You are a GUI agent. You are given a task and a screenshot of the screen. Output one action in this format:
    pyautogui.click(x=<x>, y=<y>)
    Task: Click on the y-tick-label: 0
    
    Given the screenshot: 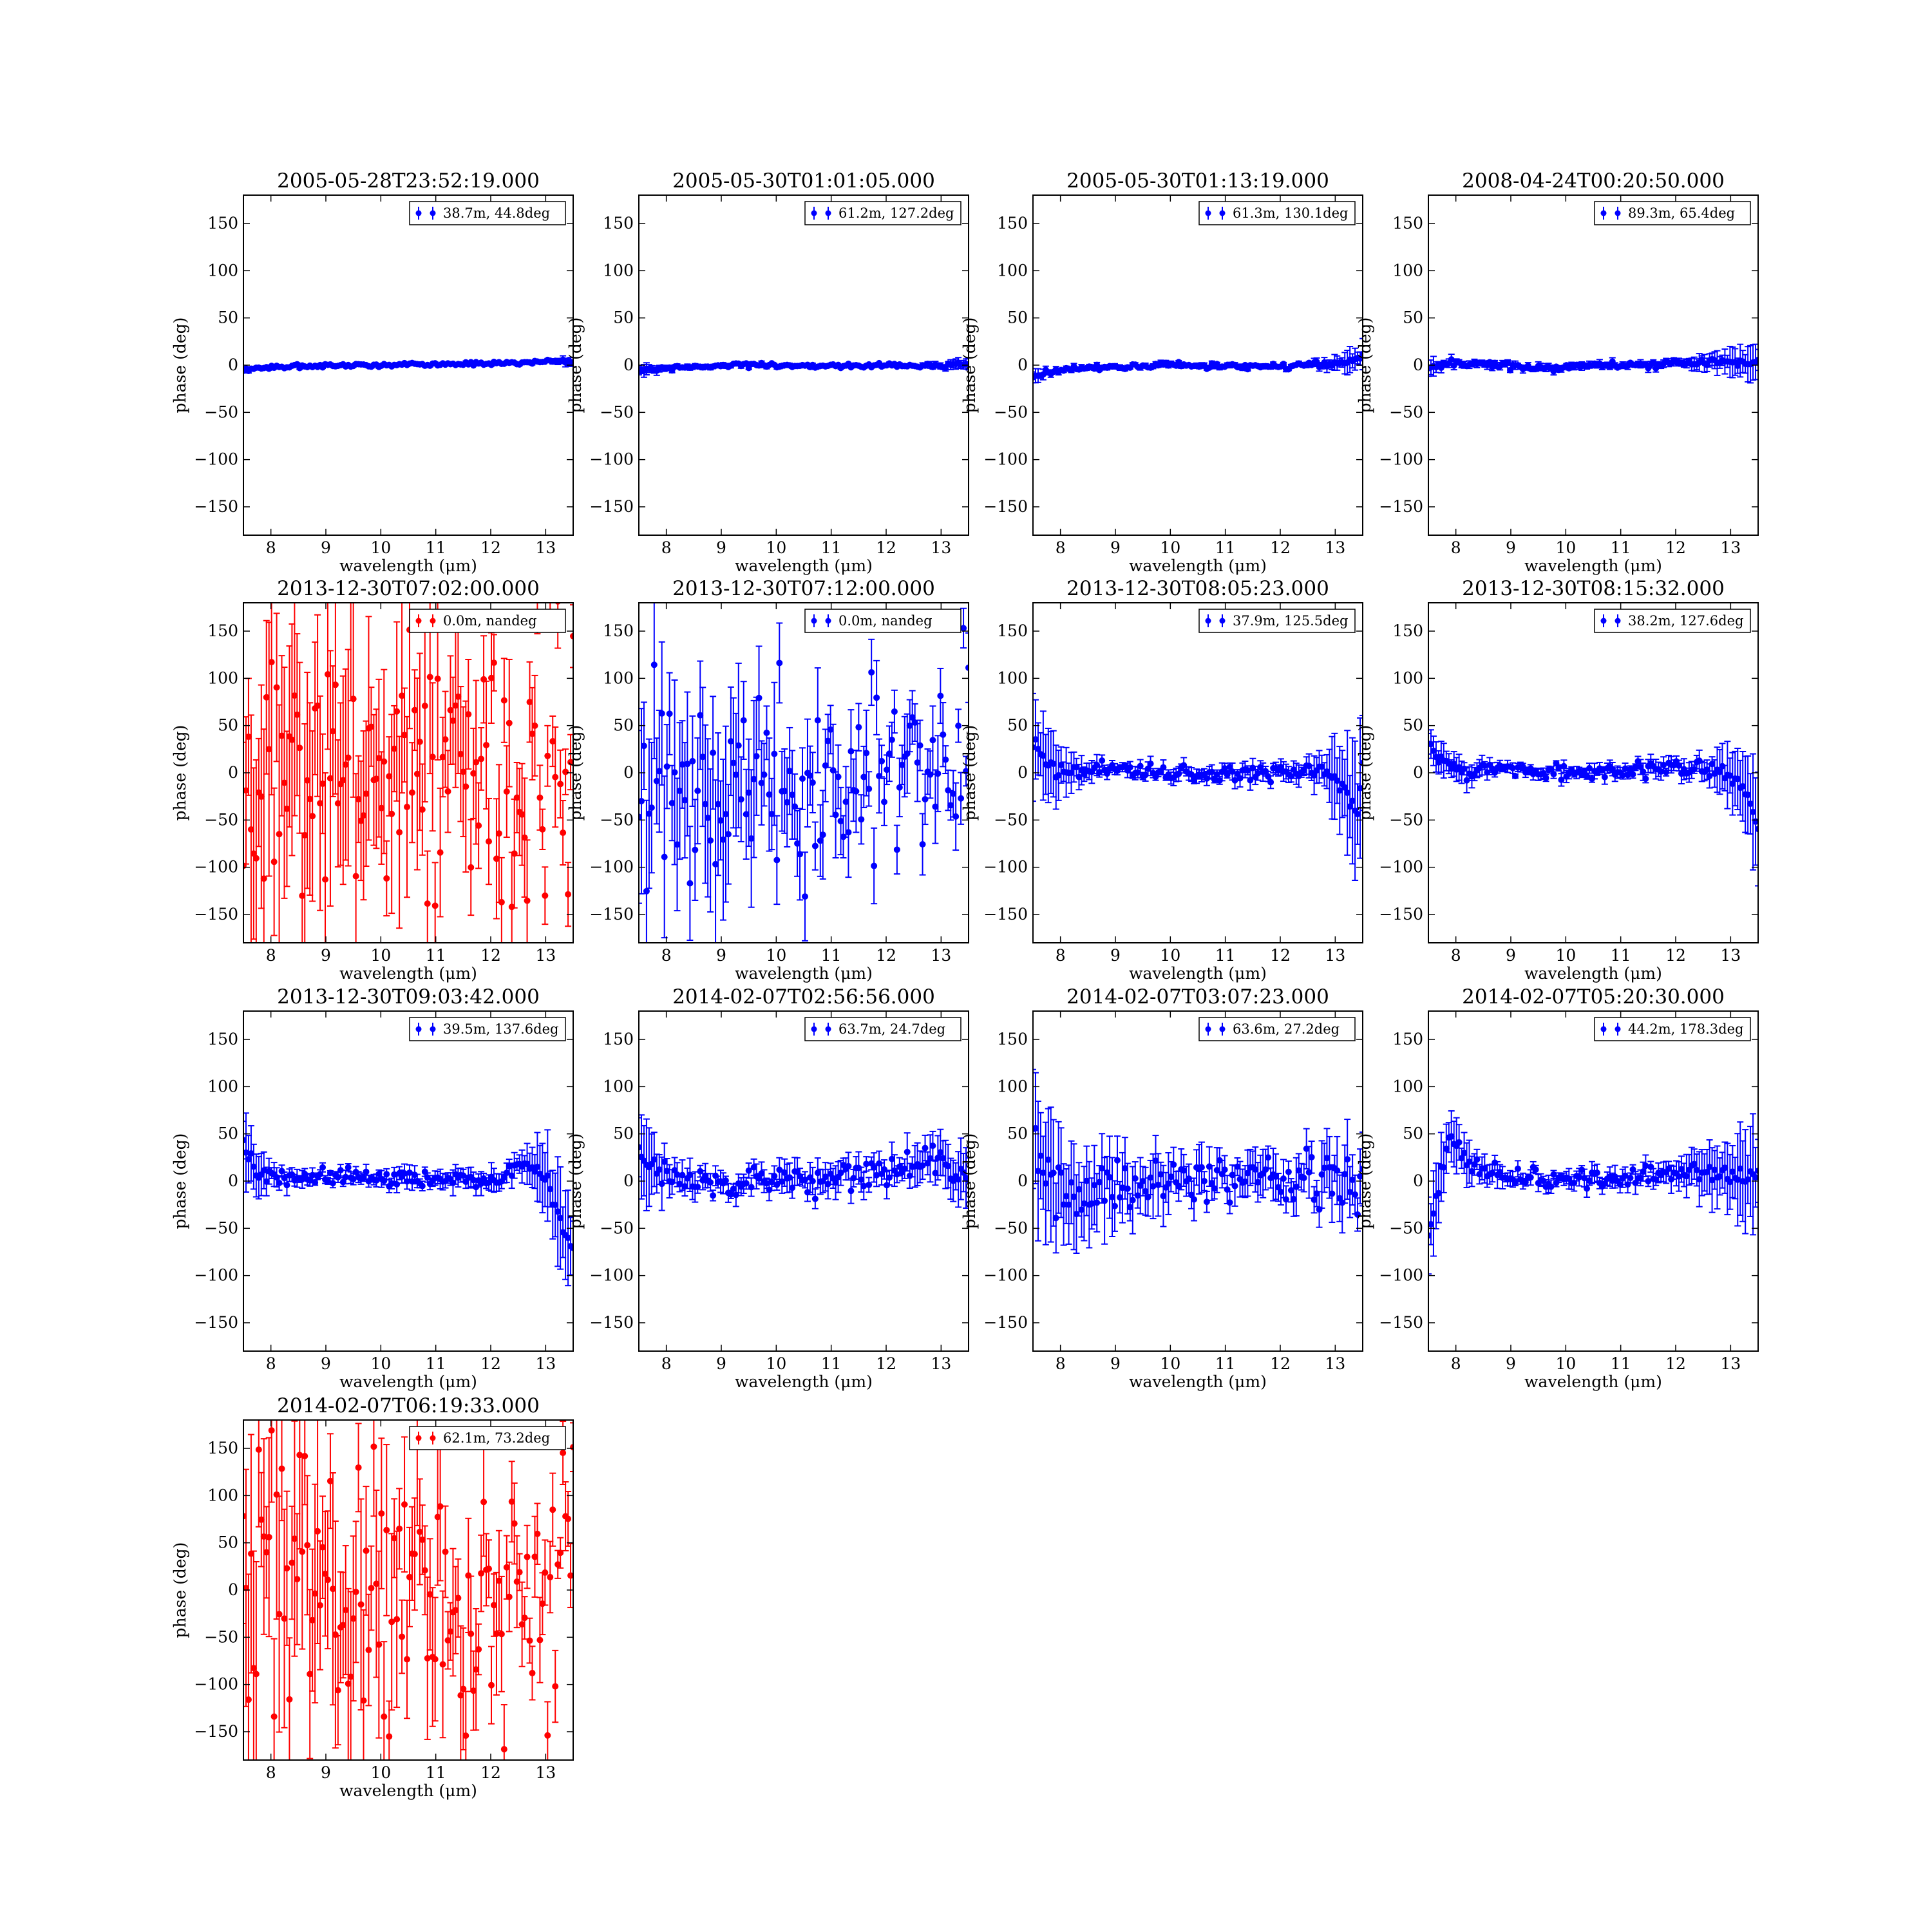 What is the action you would take?
    pyautogui.click(x=1418, y=773)
    